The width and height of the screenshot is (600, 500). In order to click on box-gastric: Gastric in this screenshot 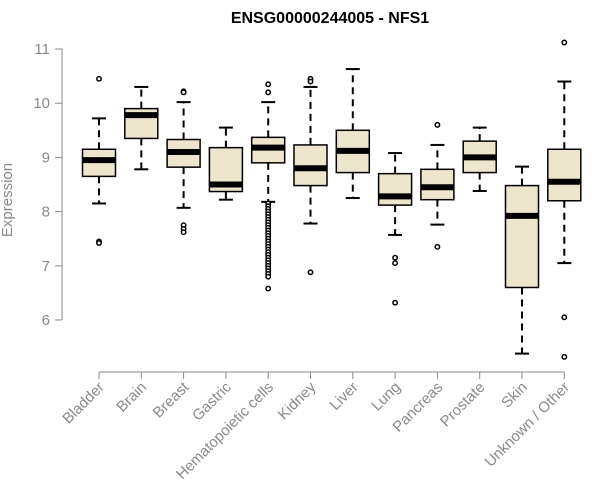, I will do `click(216, 275)`.